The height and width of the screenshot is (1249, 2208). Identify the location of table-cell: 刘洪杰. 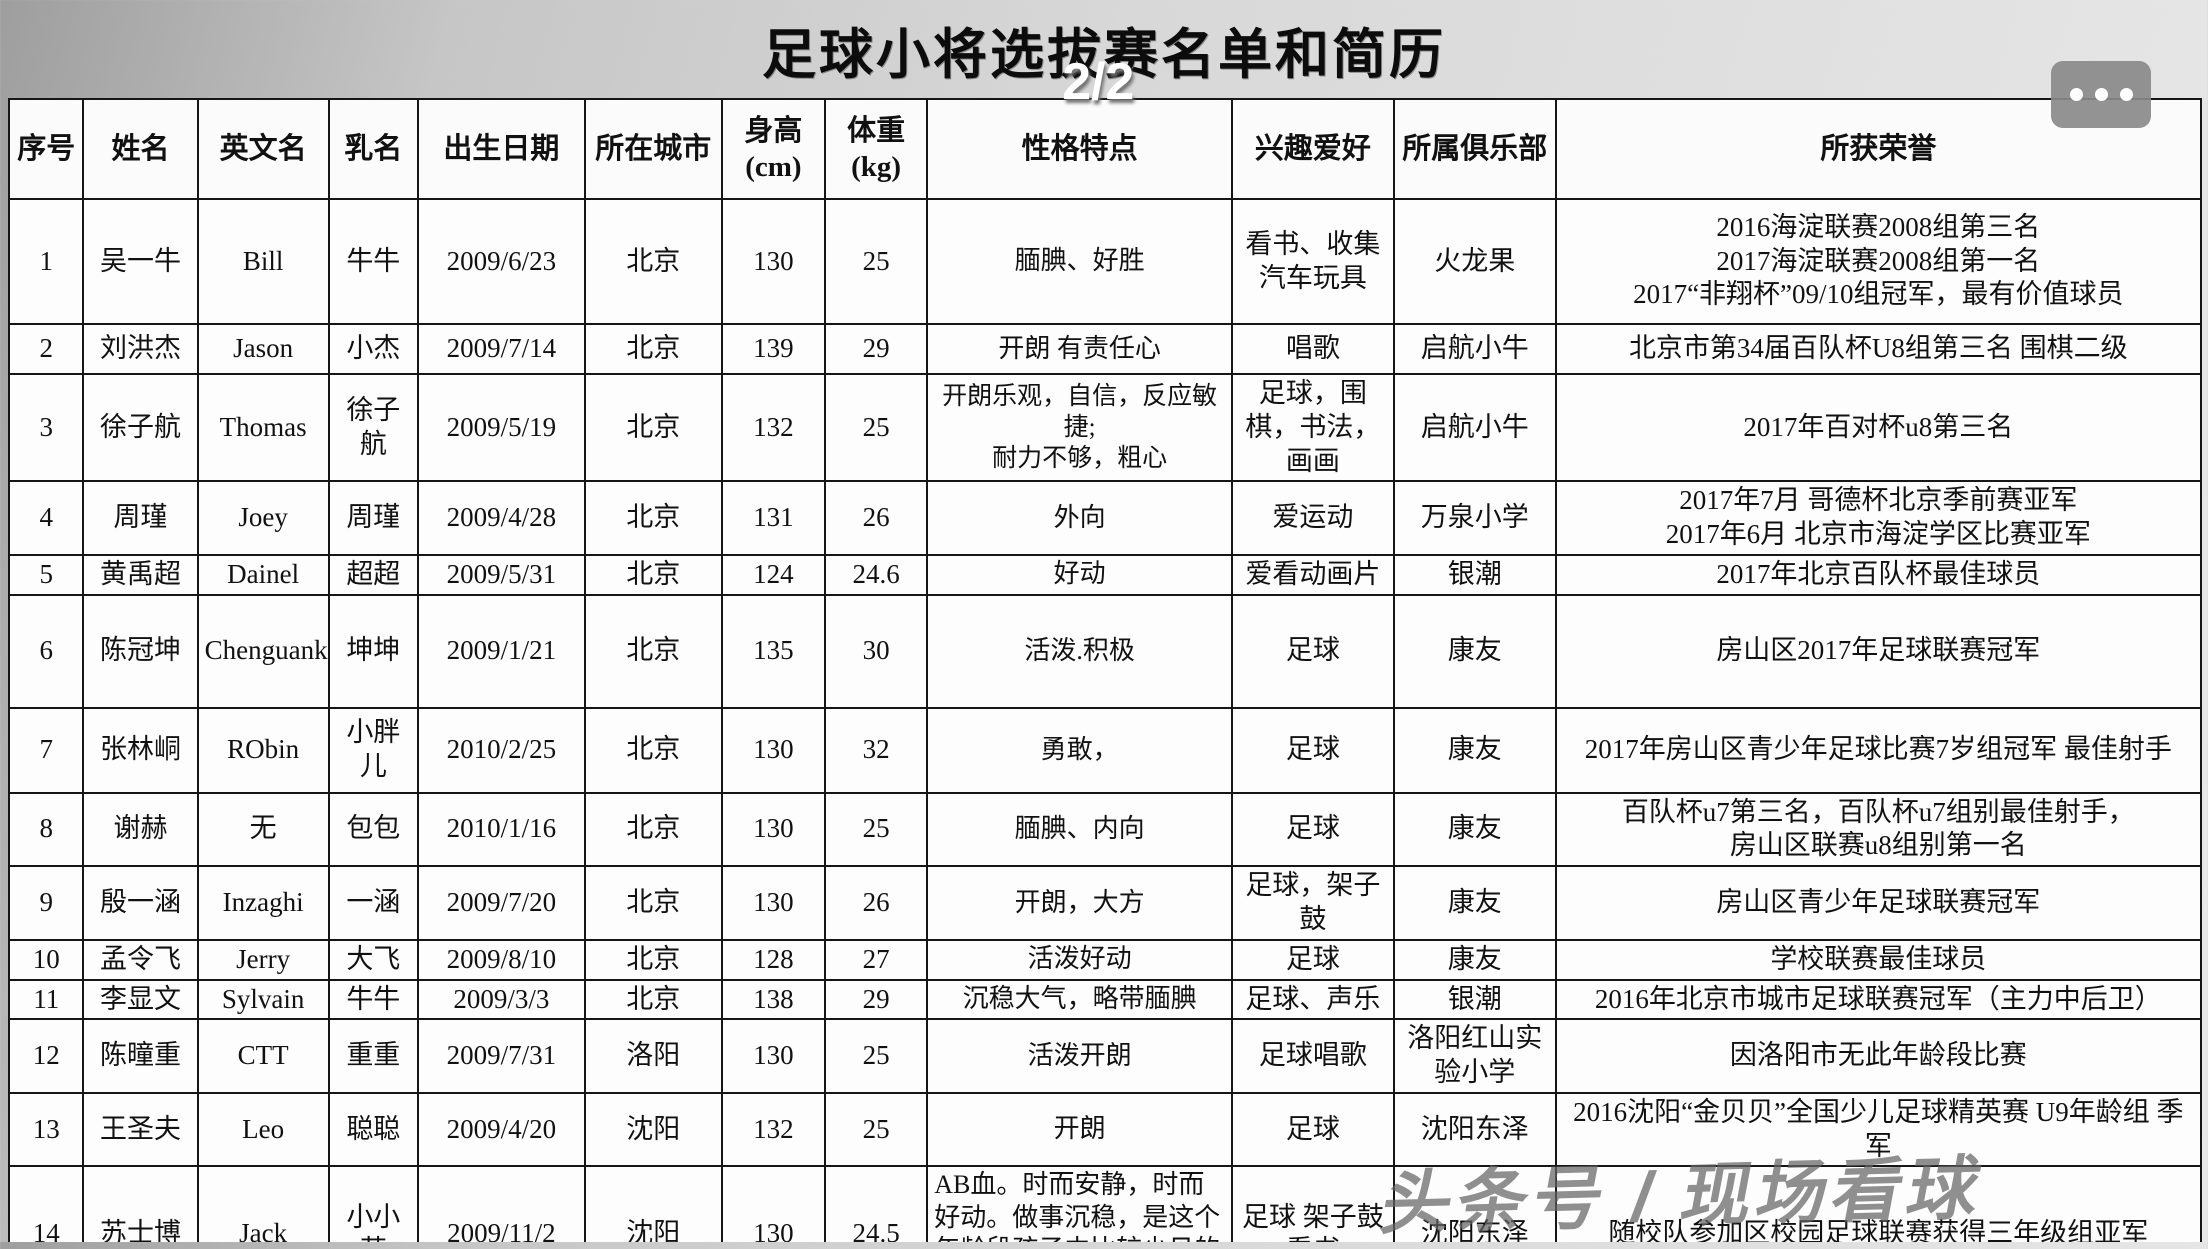
(140, 349).